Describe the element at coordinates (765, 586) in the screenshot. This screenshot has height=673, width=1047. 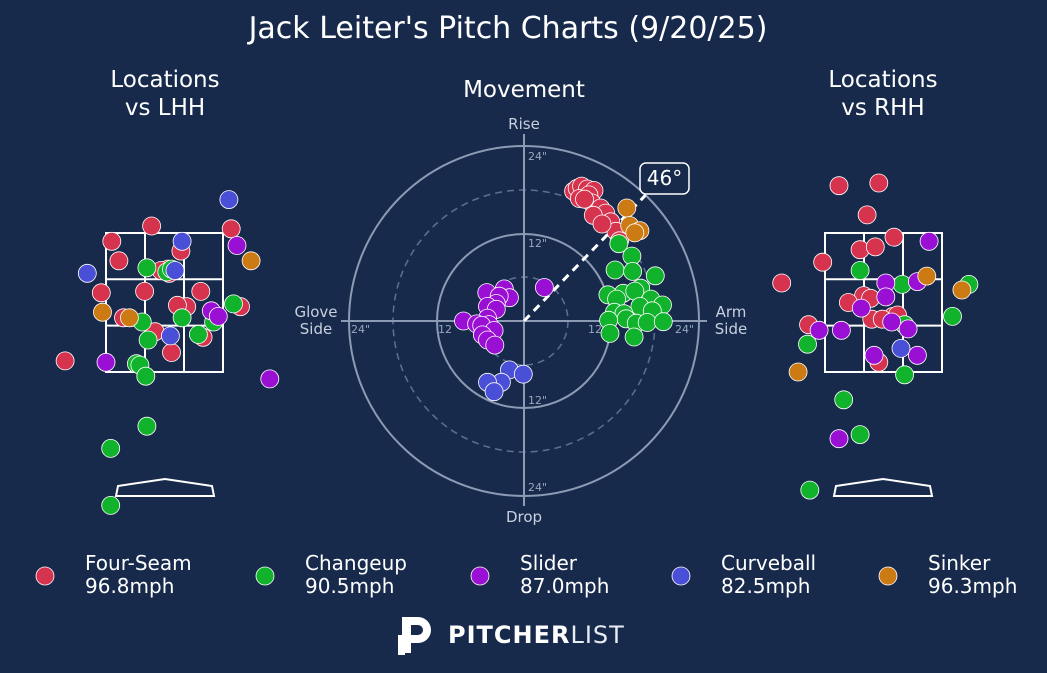
I see `legend-pitch-speed: 82.5mph` at that location.